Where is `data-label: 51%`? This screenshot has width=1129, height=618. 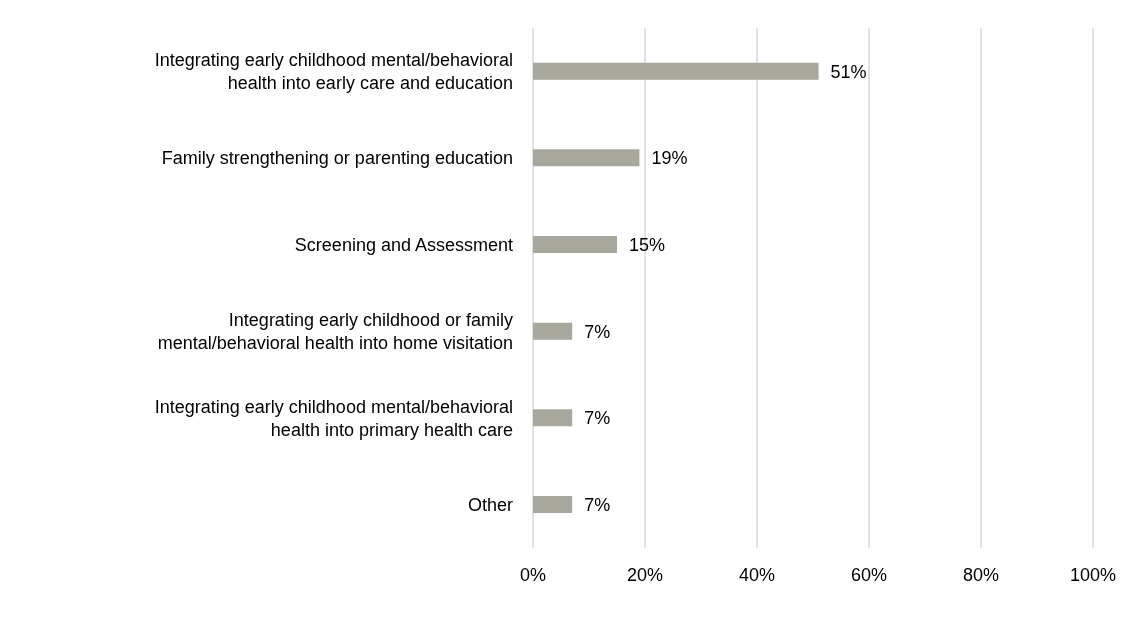 data-label: 51% is located at coordinates (848, 71).